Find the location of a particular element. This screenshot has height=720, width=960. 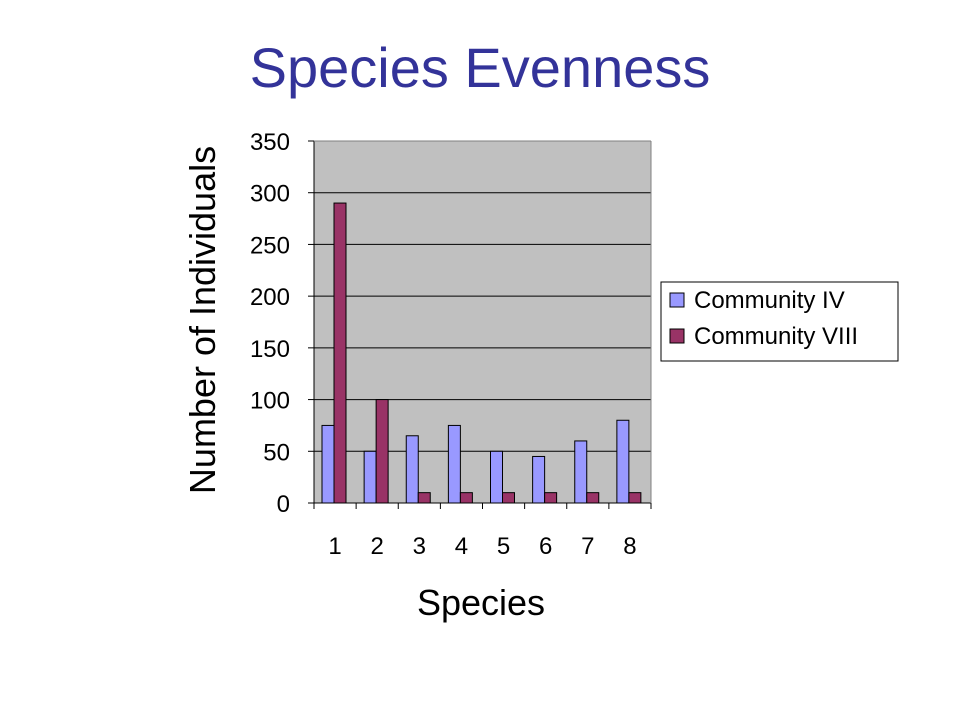

y-tick-label: 0 is located at coordinates (283, 504).